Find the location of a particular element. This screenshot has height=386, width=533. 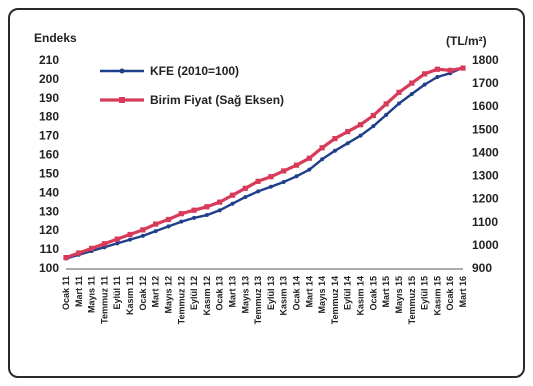

x-tick-label: Eylül 11 is located at coordinates (117, 293).